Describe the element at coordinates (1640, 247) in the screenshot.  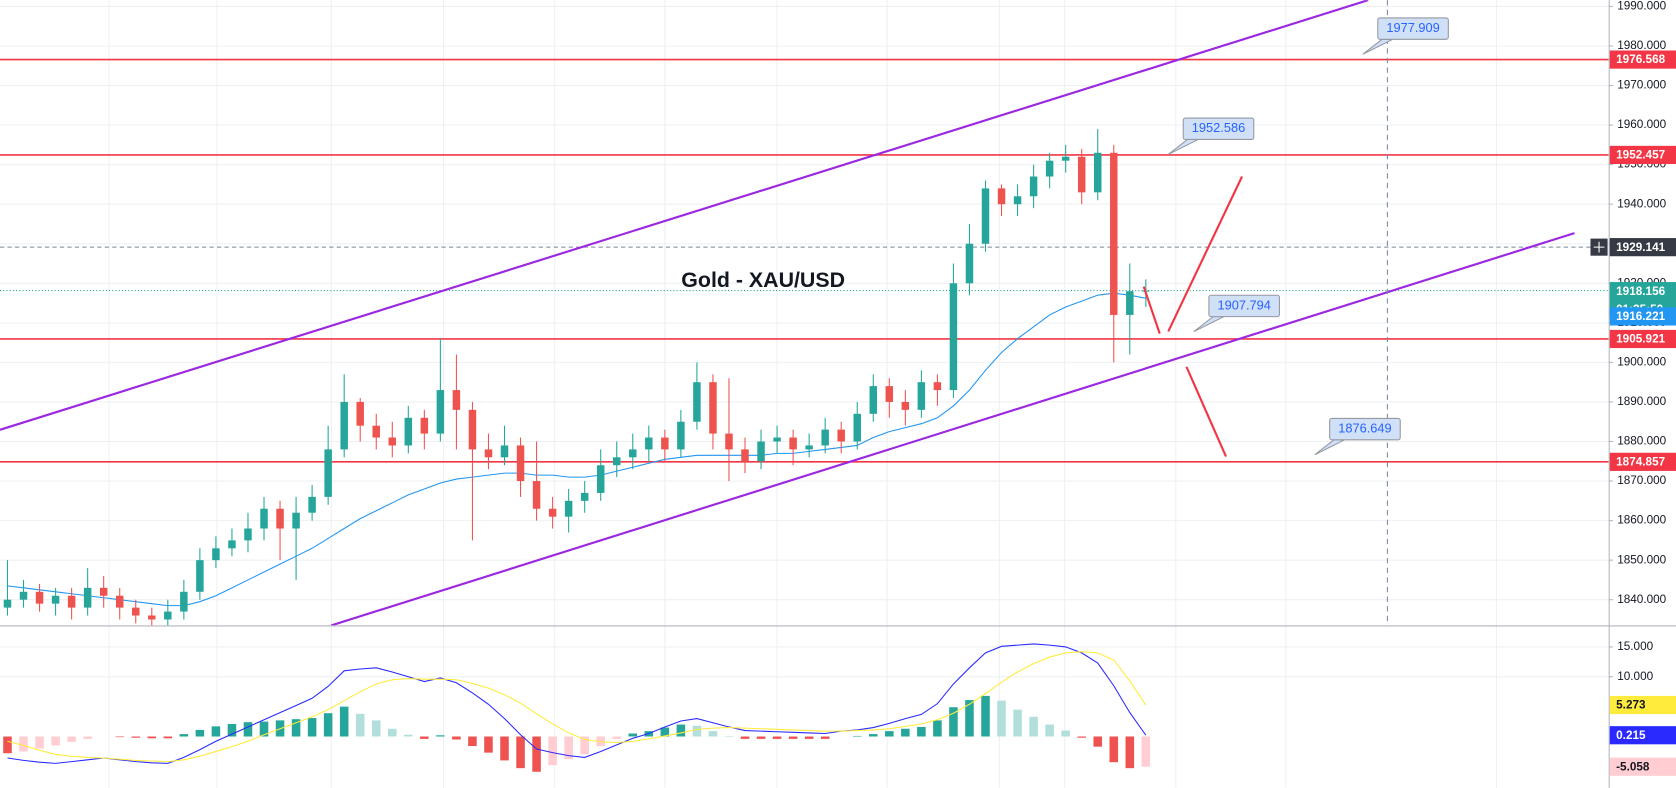
I see `crosshair-label: 1929.141` at that location.